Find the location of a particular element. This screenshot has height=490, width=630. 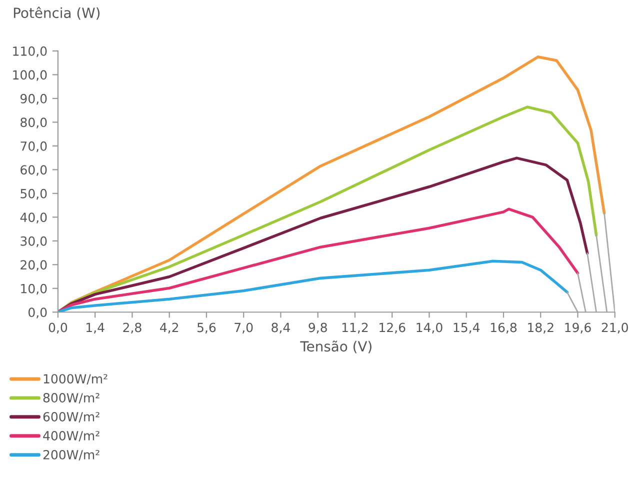

x-tick-label: 0,0 is located at coordinates (58, 328).